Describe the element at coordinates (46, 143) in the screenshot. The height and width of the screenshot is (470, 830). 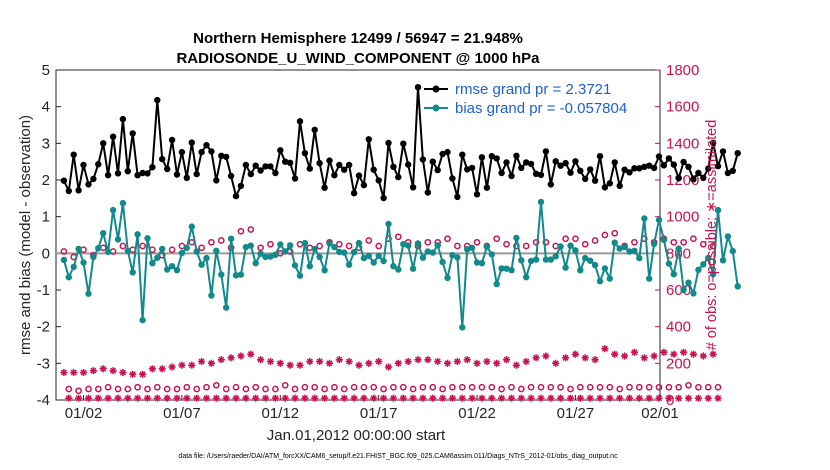
I see `left-tick-label: 3` at that location.